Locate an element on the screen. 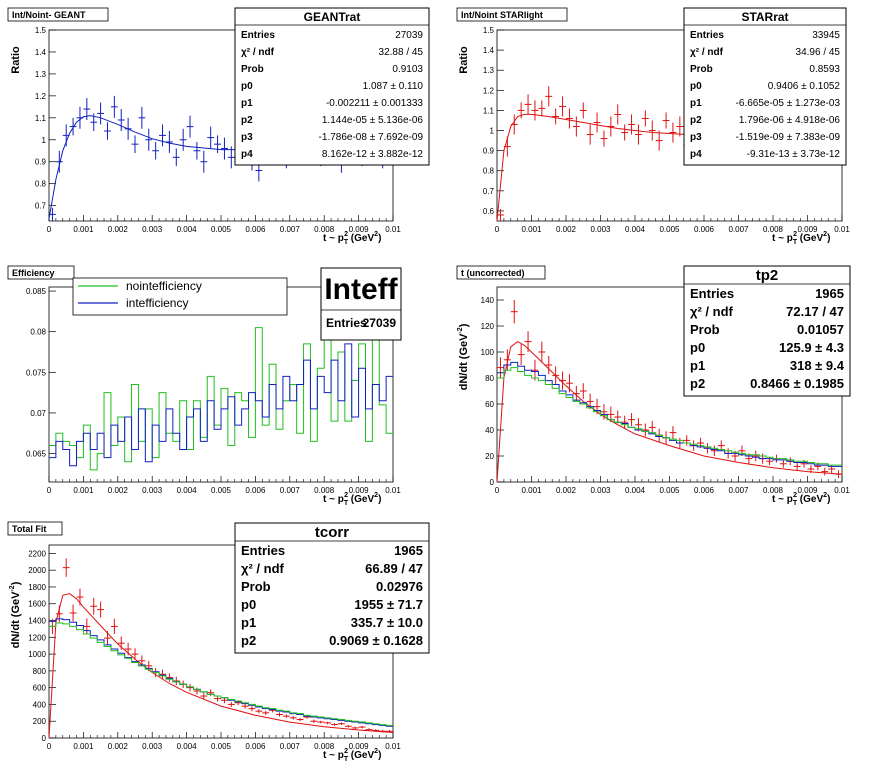 The width and height of the screenshot is (896, 772). y-tick-label: 40 is located at coordinates (489, 430).